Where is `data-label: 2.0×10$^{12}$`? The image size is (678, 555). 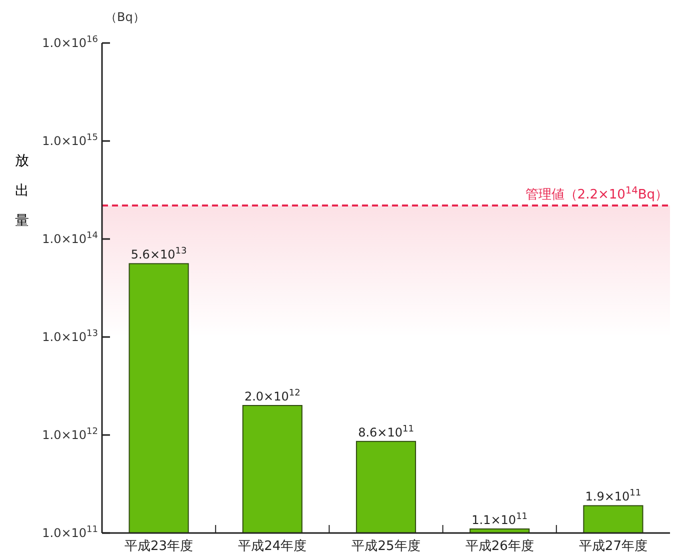 data-label: 2.0×10$^{12}$ is located at coordinates (272, 396).